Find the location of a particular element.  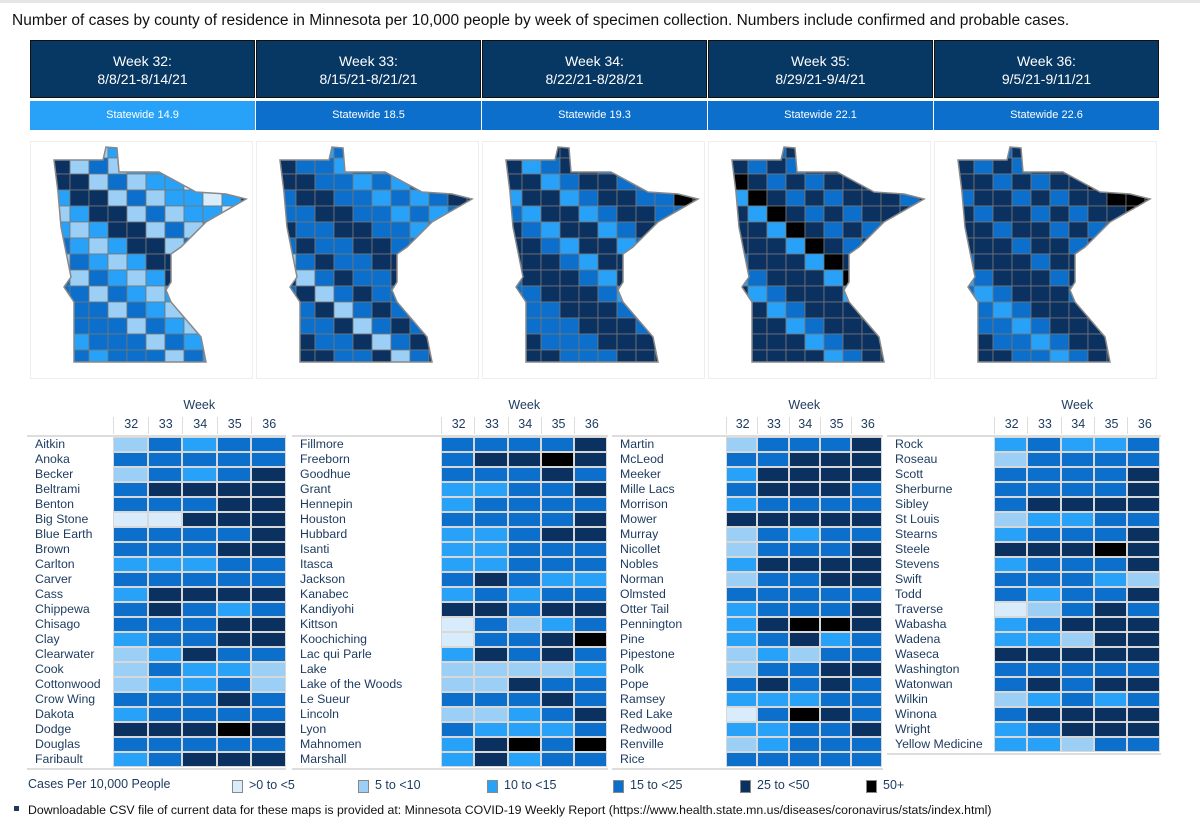

legend-label: >0 to <5 is located at coordinates (272, 785).